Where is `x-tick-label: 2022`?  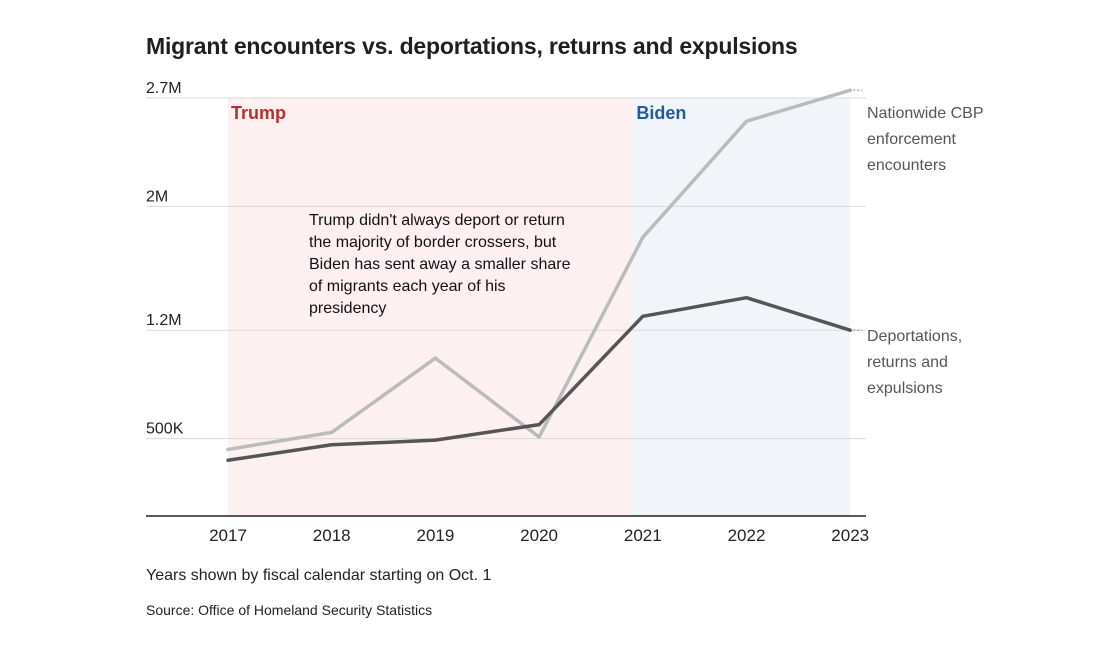 x-tick-label: 2022 is located at coordinates (747, 535).